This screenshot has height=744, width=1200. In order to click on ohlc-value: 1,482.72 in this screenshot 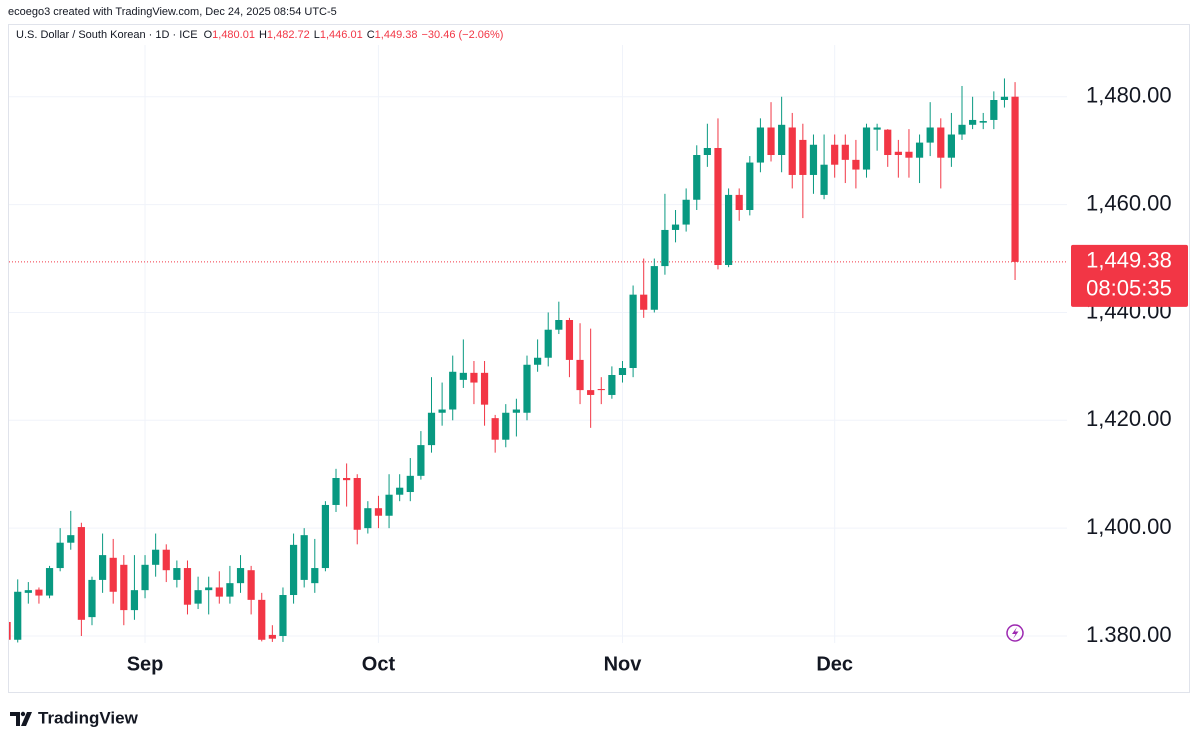, I will do `click(288, 35)`.